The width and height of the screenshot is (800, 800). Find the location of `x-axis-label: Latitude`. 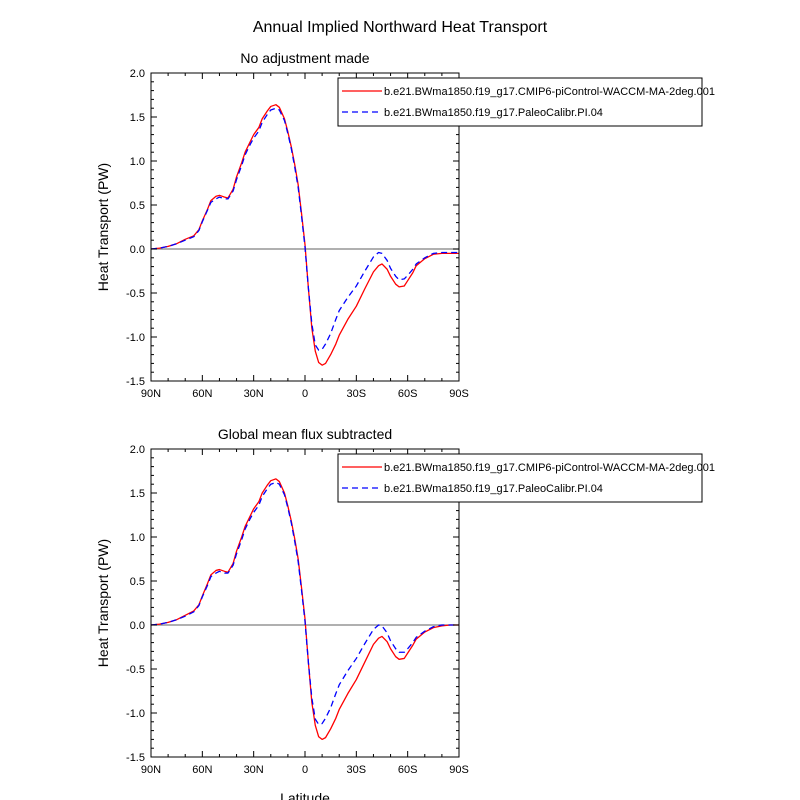

x-axis-label: Latitude is located at coordinates (305, 795).